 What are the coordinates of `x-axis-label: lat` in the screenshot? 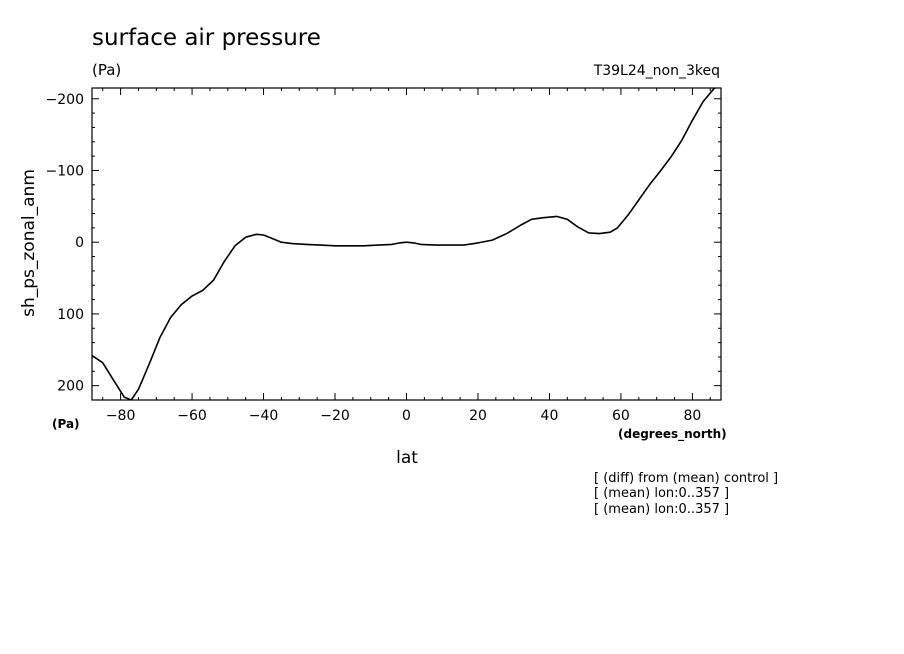 It's located at (407, 458).